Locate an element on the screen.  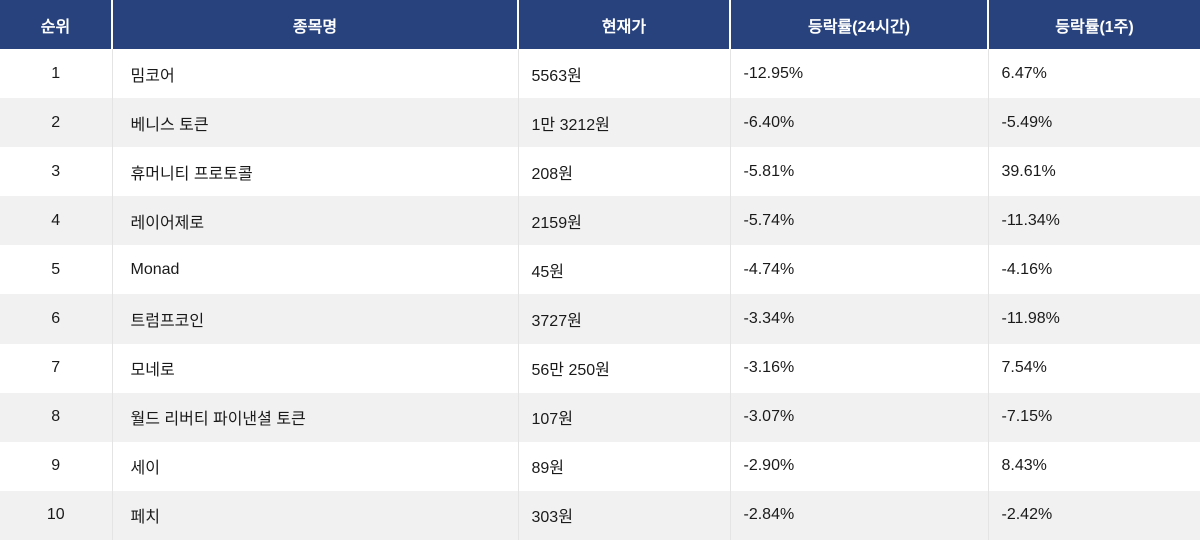
cell-change_1w: -11.98% is located at coordinates (1093, 319).